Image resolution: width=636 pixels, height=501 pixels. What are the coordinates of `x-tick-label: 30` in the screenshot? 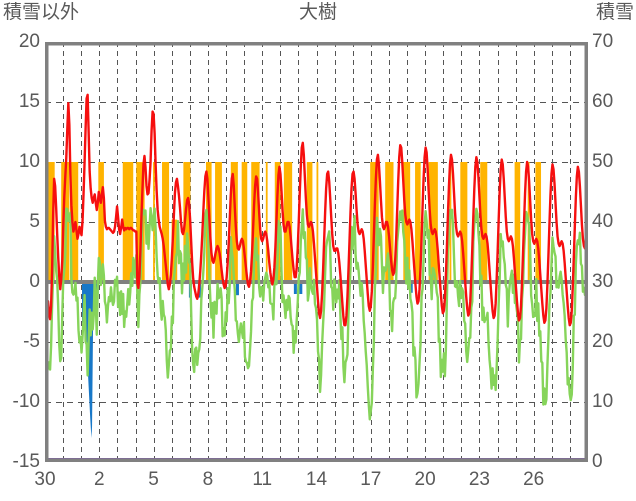 It's located at (45, 479).